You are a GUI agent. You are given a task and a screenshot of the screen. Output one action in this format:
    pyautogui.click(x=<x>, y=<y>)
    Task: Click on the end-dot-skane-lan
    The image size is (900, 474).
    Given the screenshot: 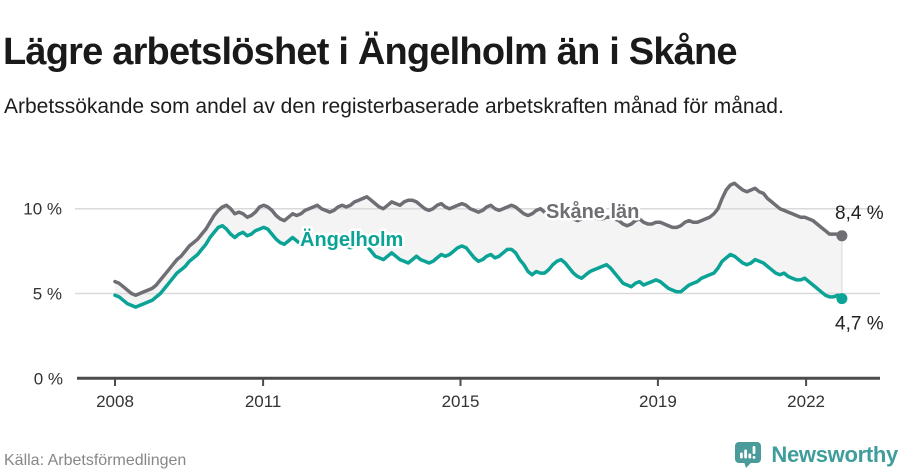 What is the action you would take?
    pyautogui.click(x=842, y=236)
    